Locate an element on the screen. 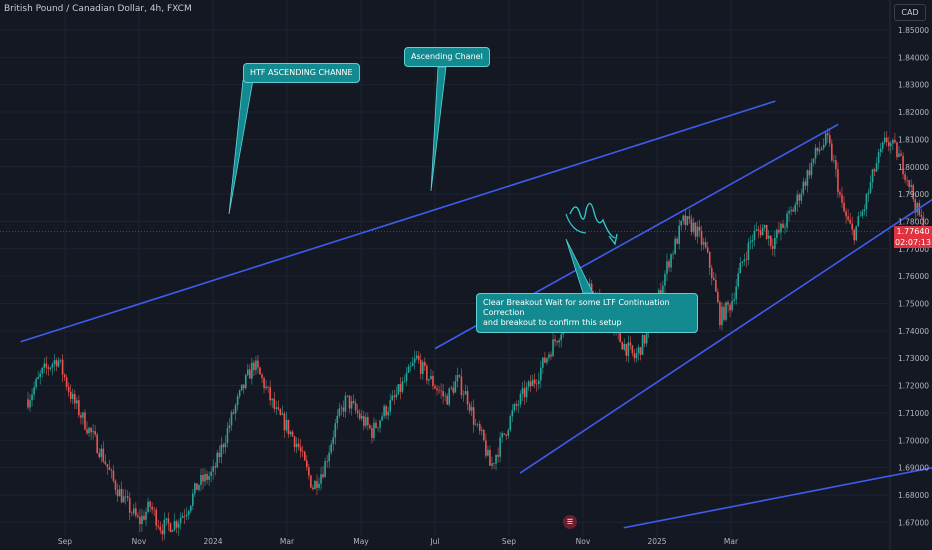 The image size is (932, 550). htf-channel-callout: HTF ASCENDING CHANNE is located at coordinates (301, 73).